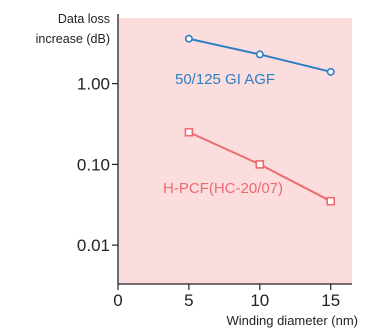 The image size is (367, 331). I want to click on series-0: 50/125 GI AGF, so click(255, 61).